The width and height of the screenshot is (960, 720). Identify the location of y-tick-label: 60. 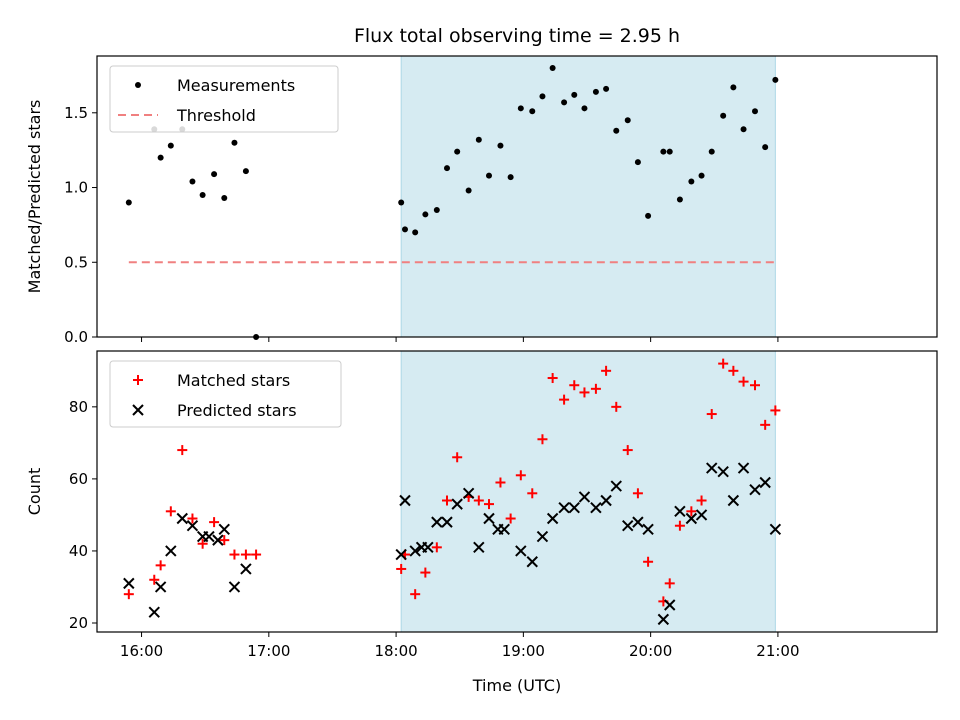
(78, 479).